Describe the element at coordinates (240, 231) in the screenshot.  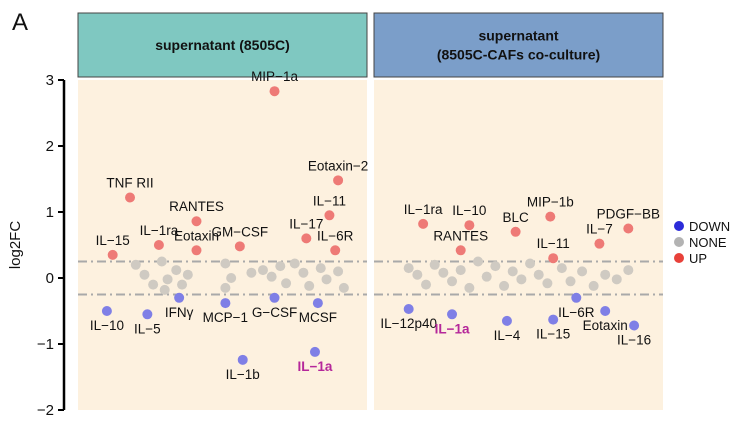
I see `point-label: GM−CSF` at that location.